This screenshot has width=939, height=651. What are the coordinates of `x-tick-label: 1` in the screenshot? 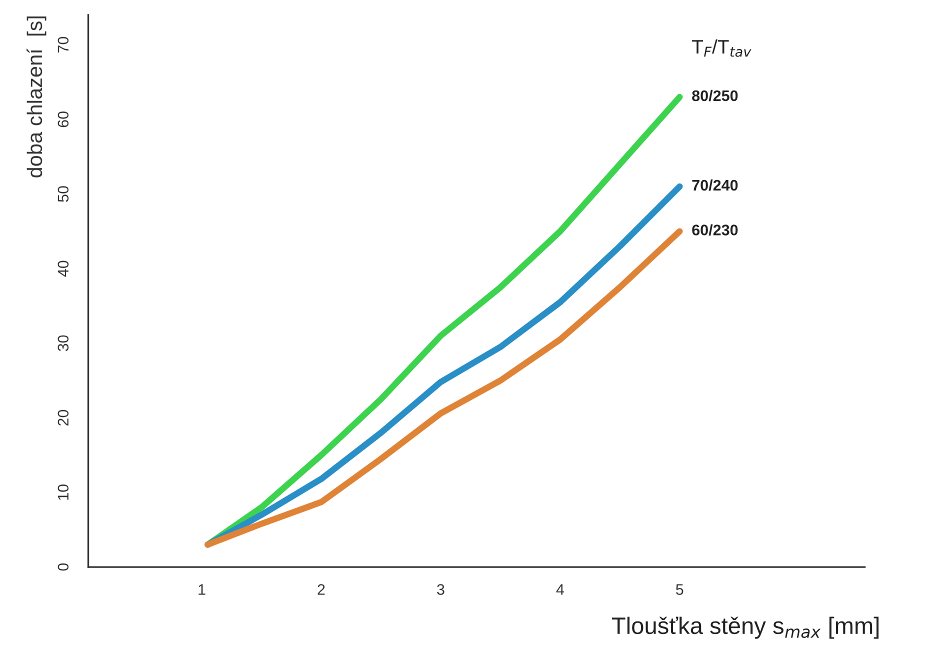 It's located at (202, 589).